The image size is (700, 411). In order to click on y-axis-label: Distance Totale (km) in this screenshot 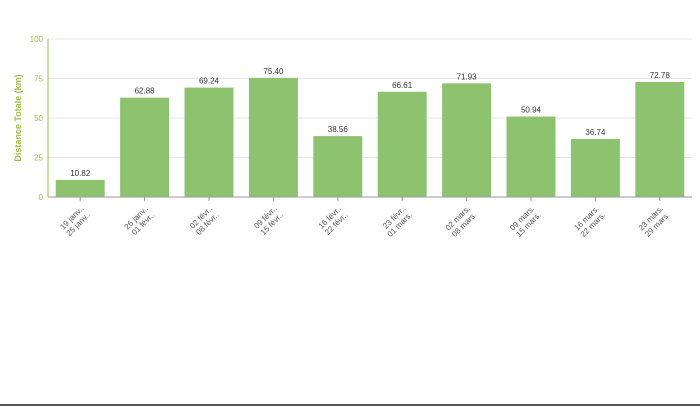, I will do `click(18, 117)`.